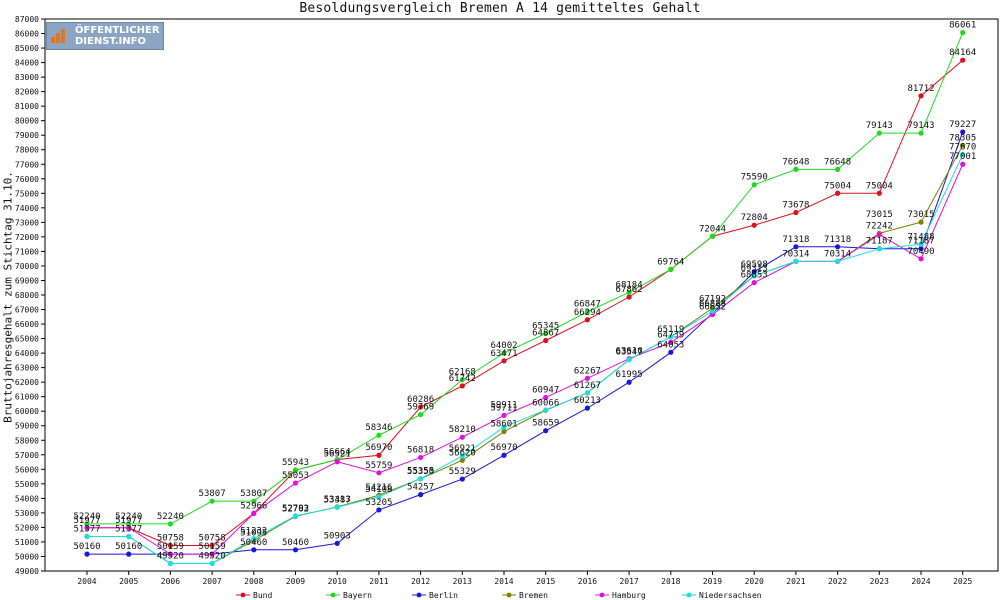 Image resolution: width=1000 pixels, height=600 pixels. I want to click on y-tick-label: 52000, so click(27, 527).